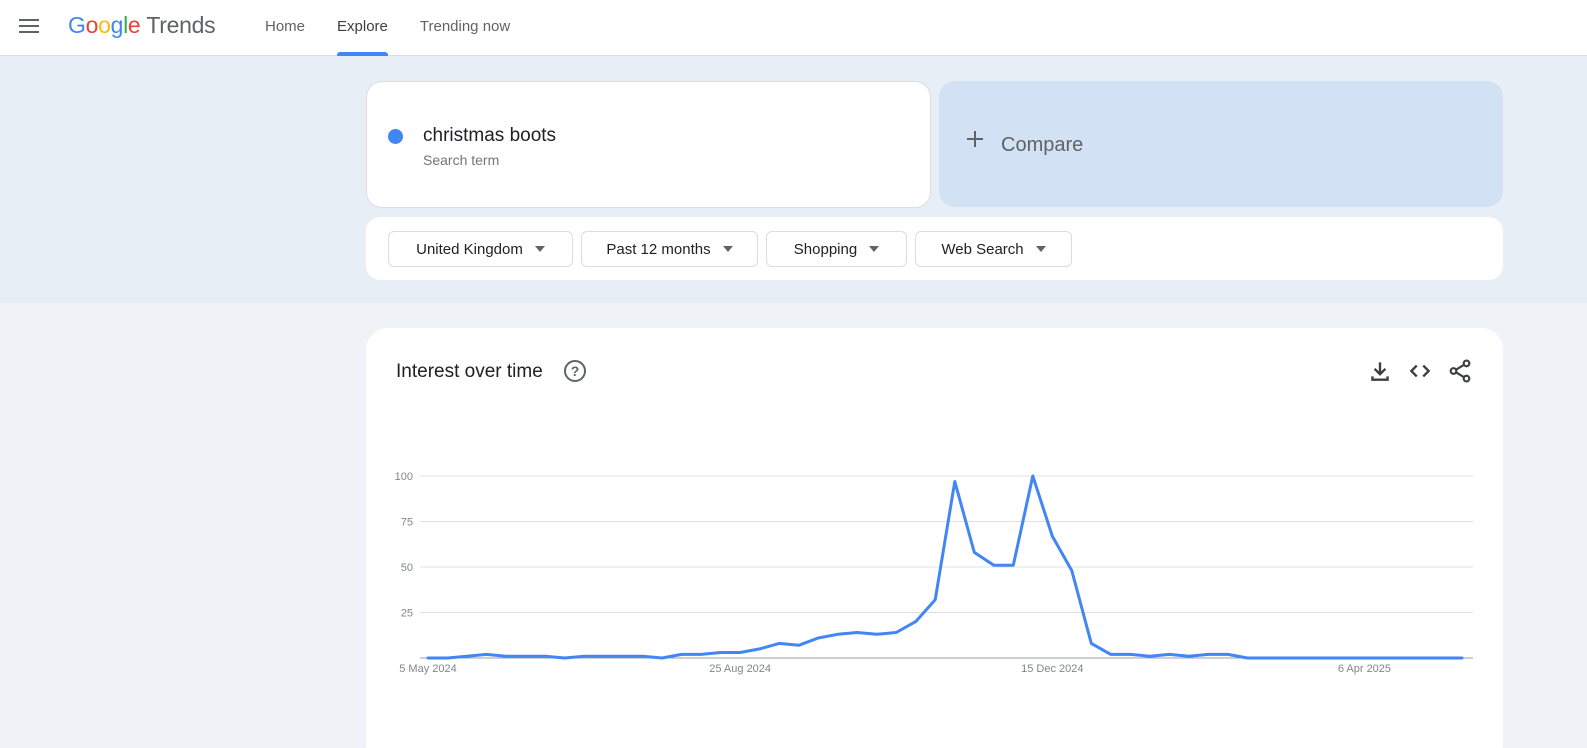  I want to click on category-value: Shopping, so click(825, 249).